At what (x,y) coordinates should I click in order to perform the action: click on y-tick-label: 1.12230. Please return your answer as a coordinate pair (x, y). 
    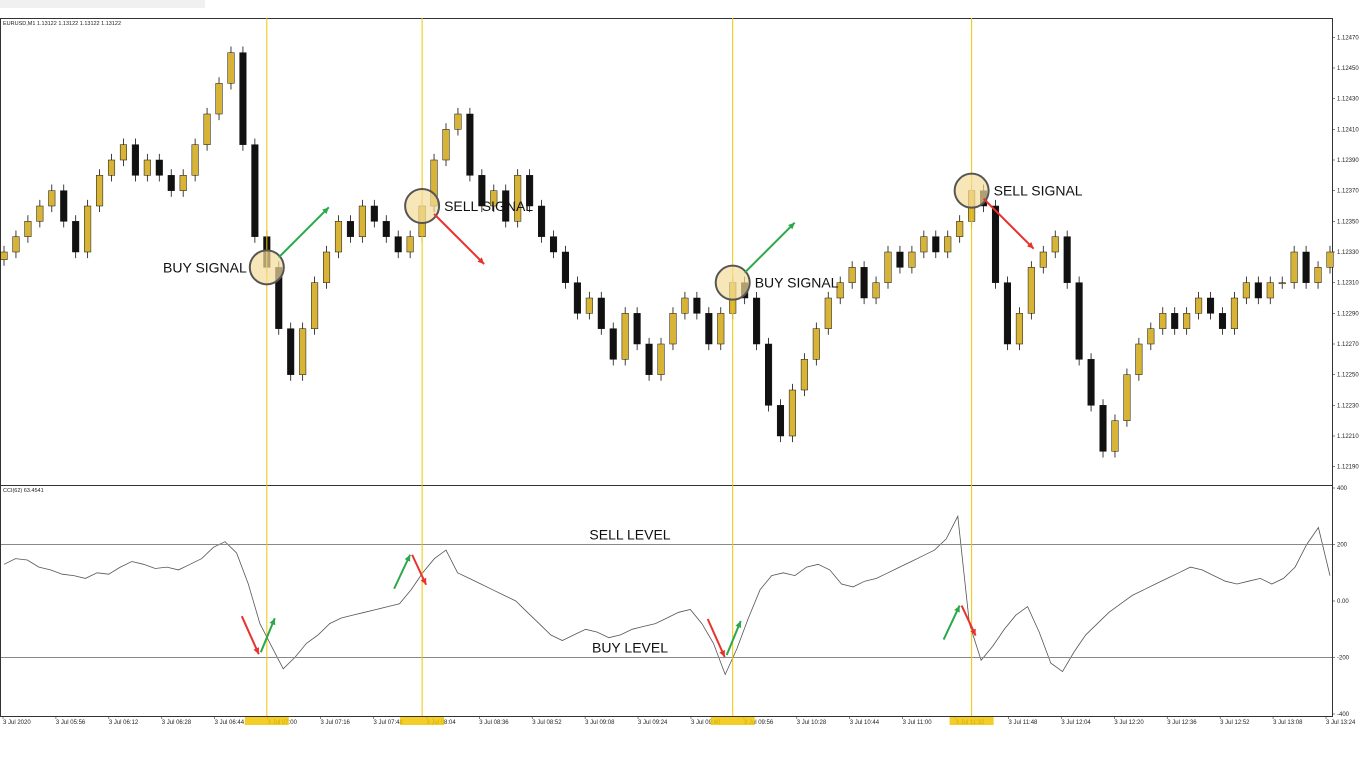
    Looking at the image, I should click on (1348, 406).